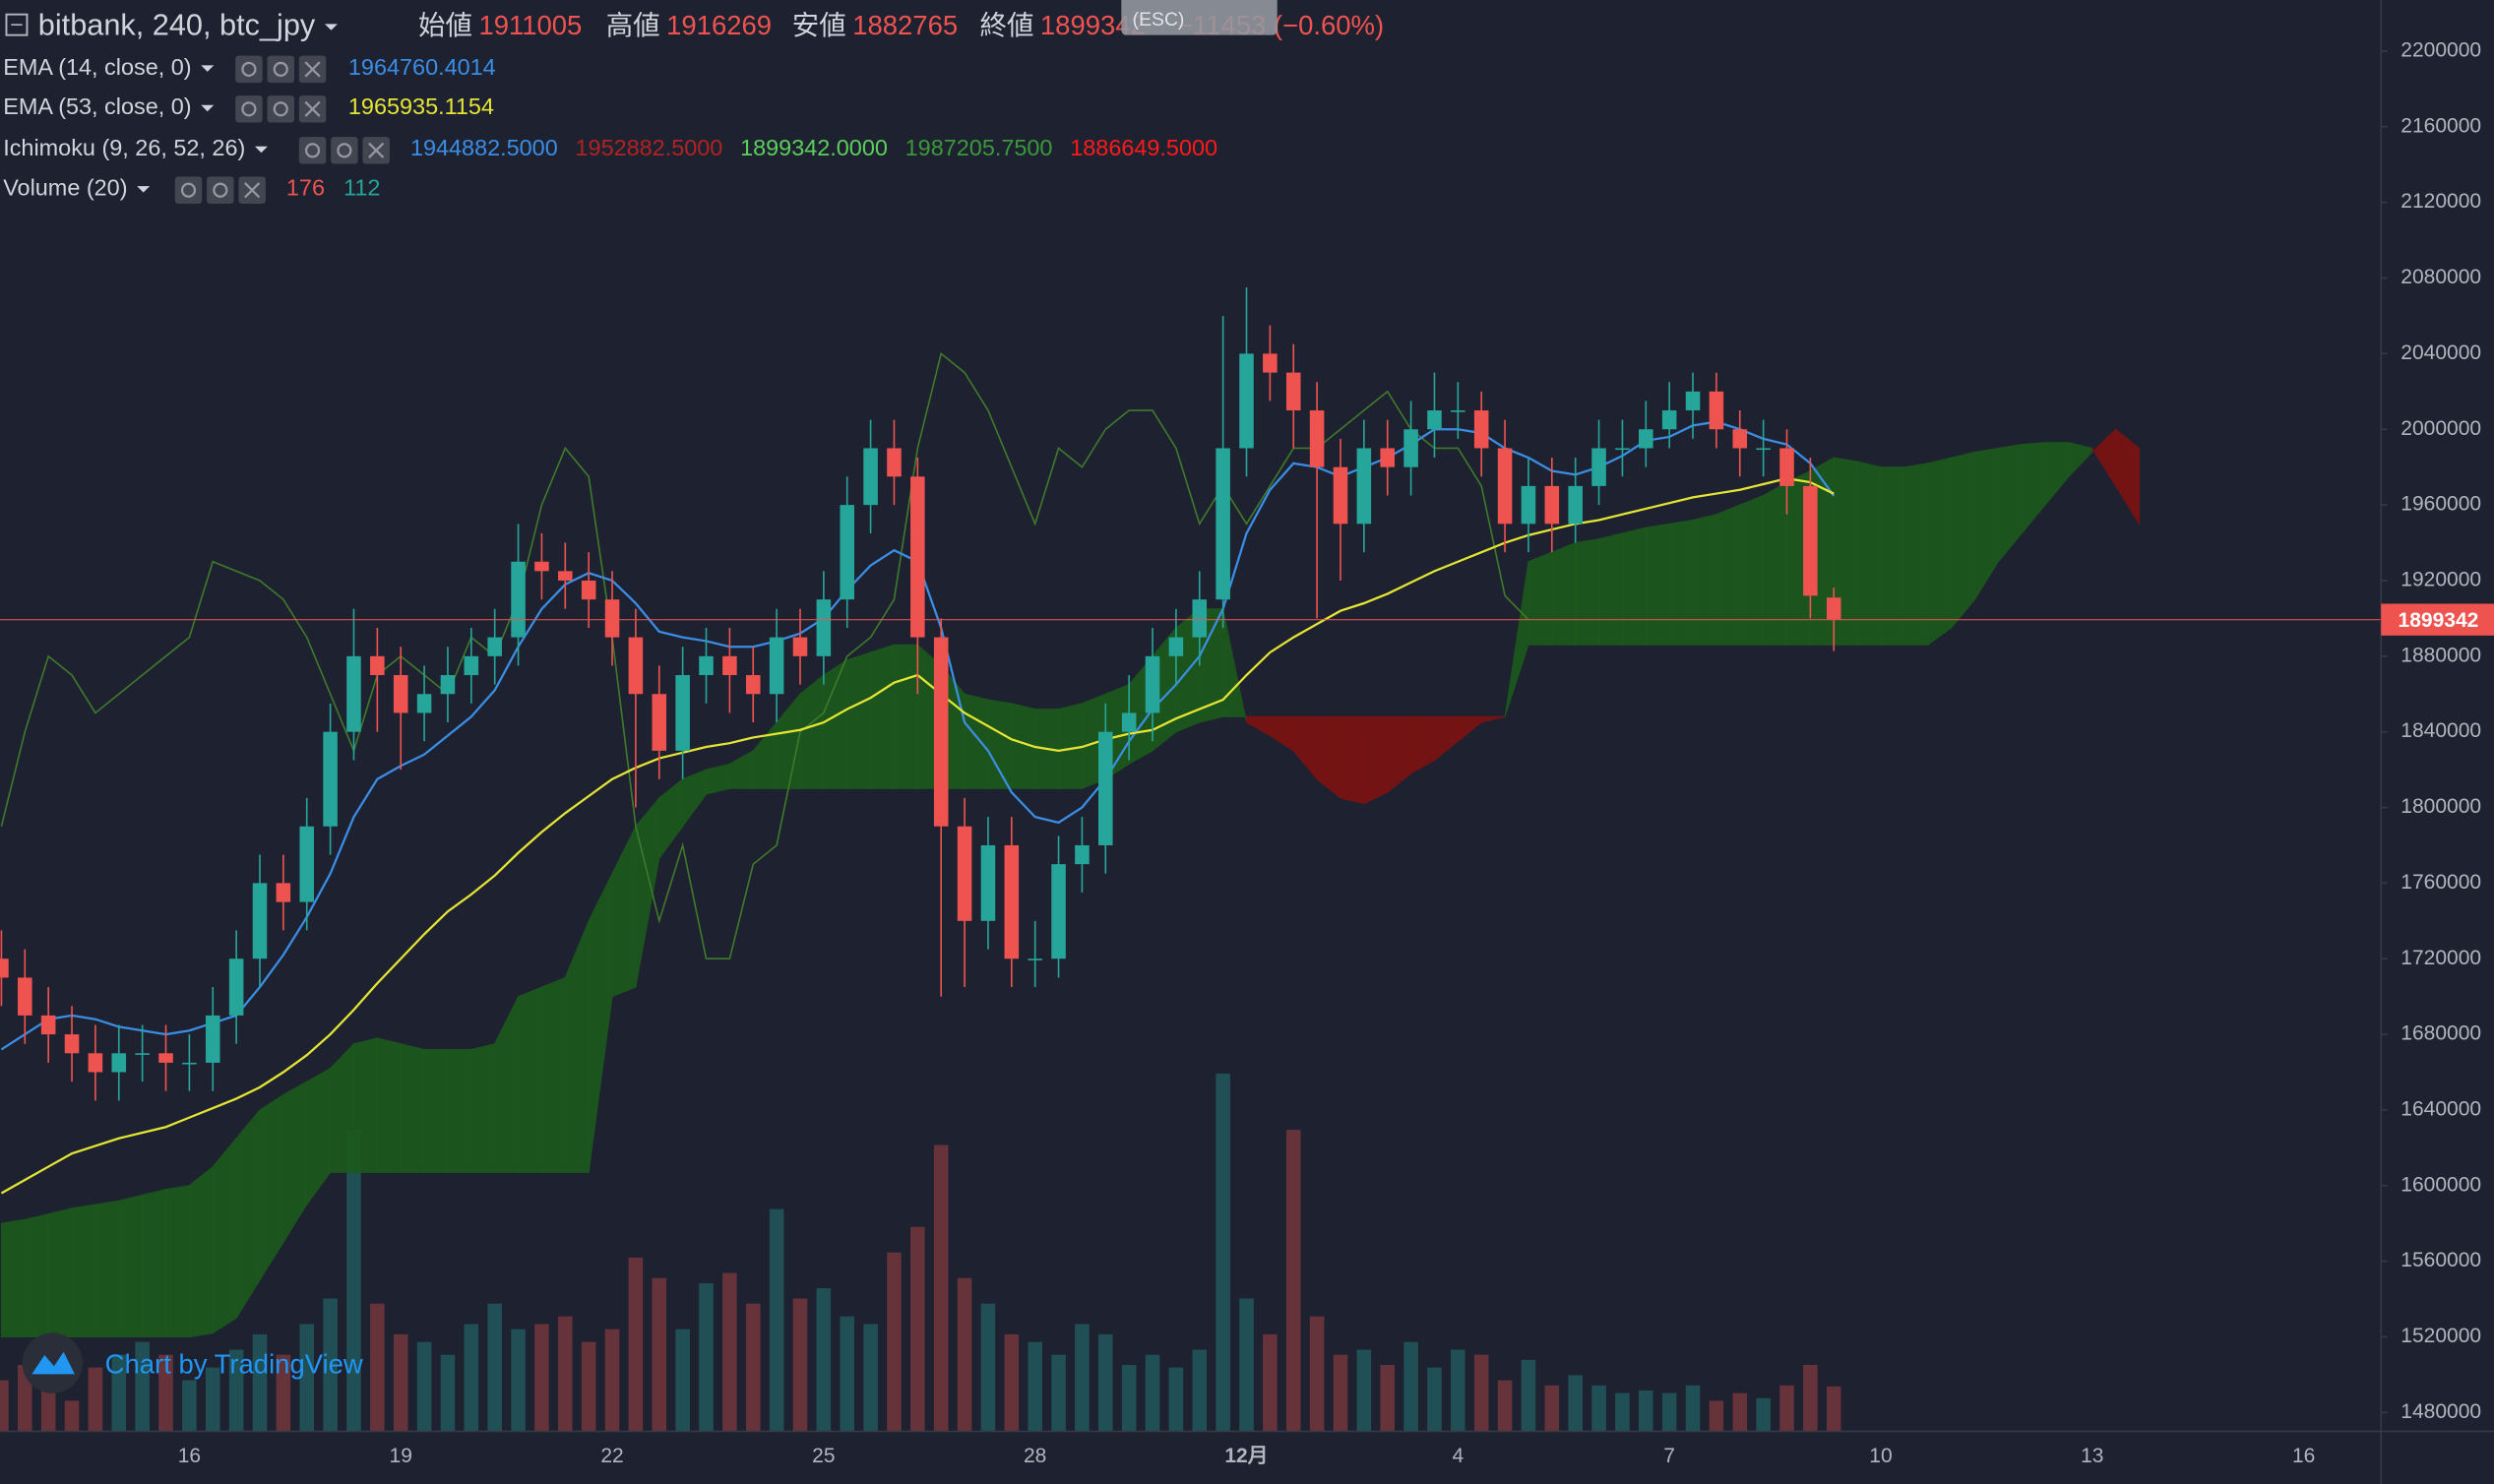 This screenshot has width=2494, height=1484. I want to click on indicator-value: 1899342.0000, so click(814, 148).